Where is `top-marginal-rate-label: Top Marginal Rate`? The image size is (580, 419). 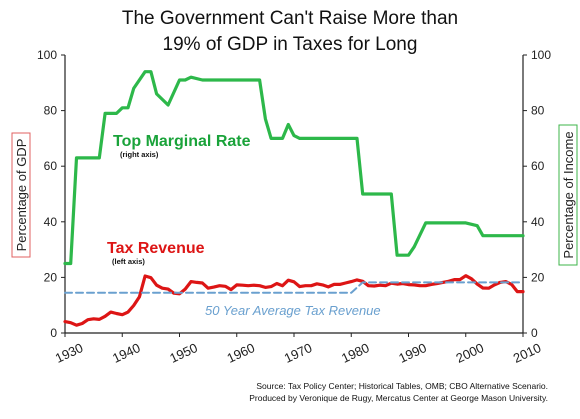
top-marginal-rate-label: Top Marginal Rate is located at coordinates (182, 141).